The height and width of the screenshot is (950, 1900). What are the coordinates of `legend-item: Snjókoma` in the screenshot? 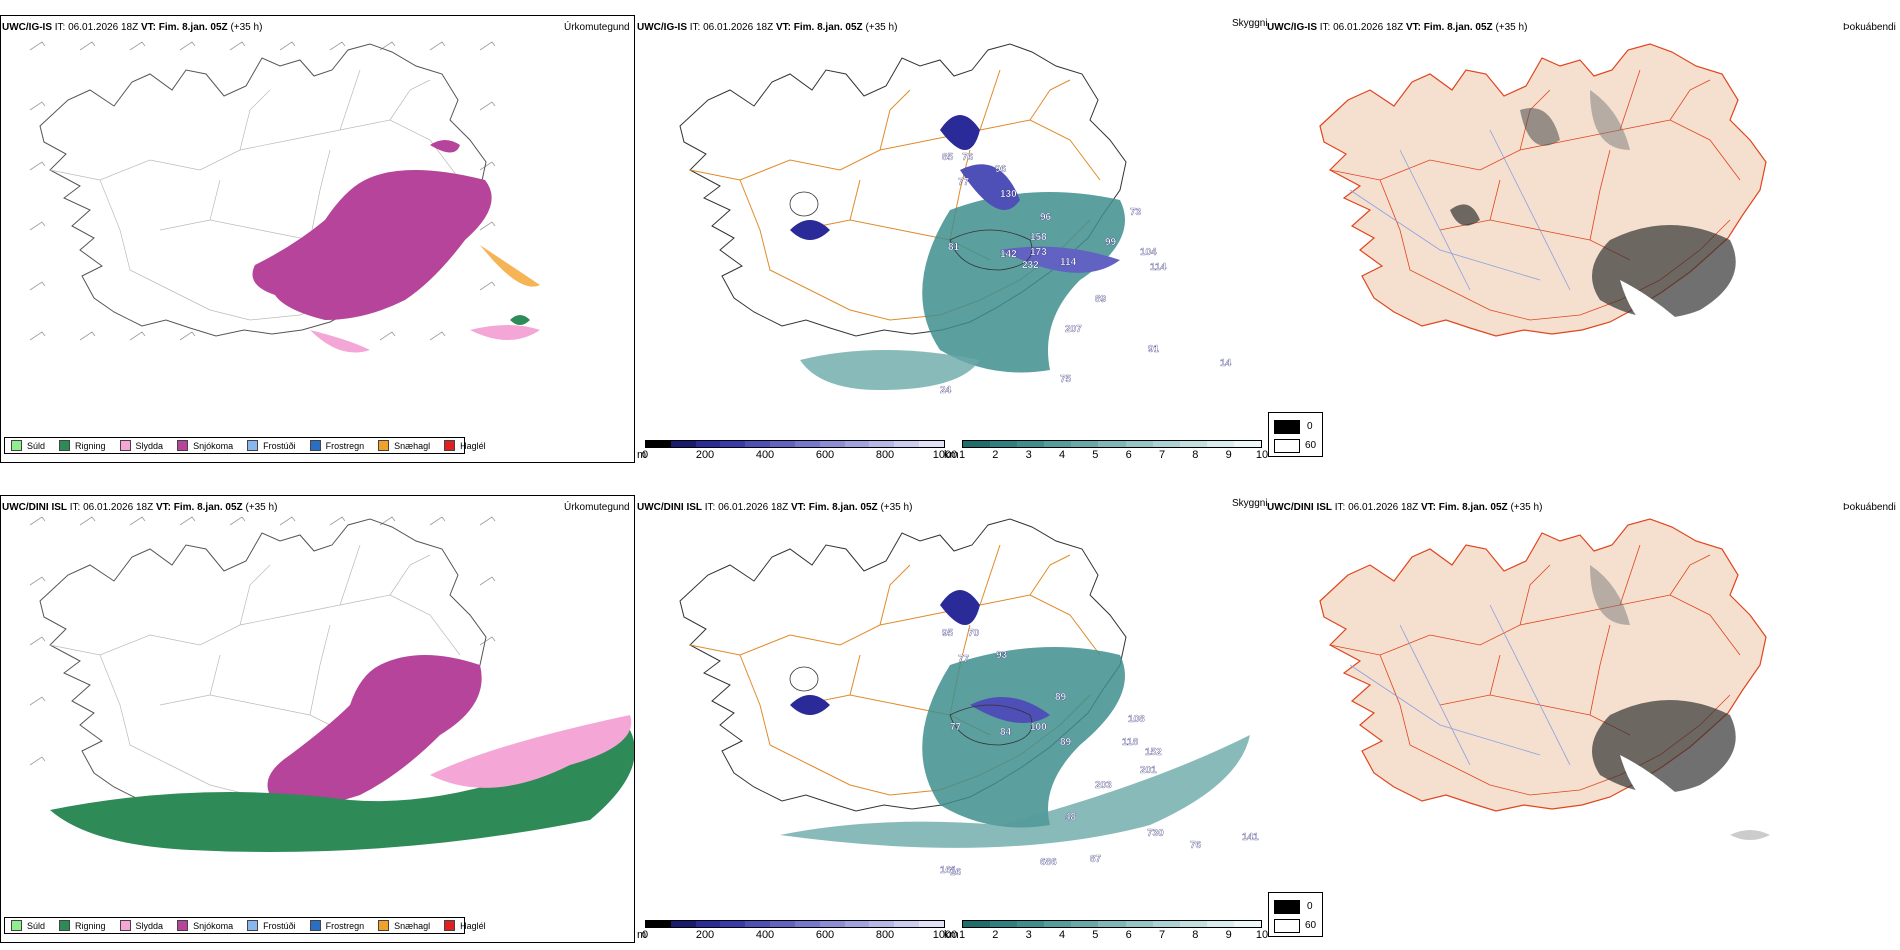 It's located at (205, 925).